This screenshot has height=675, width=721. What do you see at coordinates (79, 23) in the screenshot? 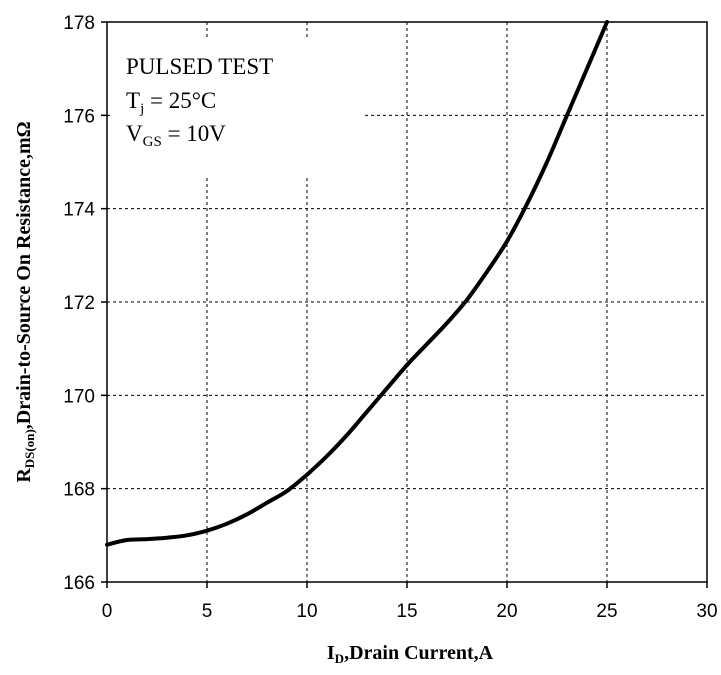
I see `y-tick-label: 178` at bounding box center [79, 23].